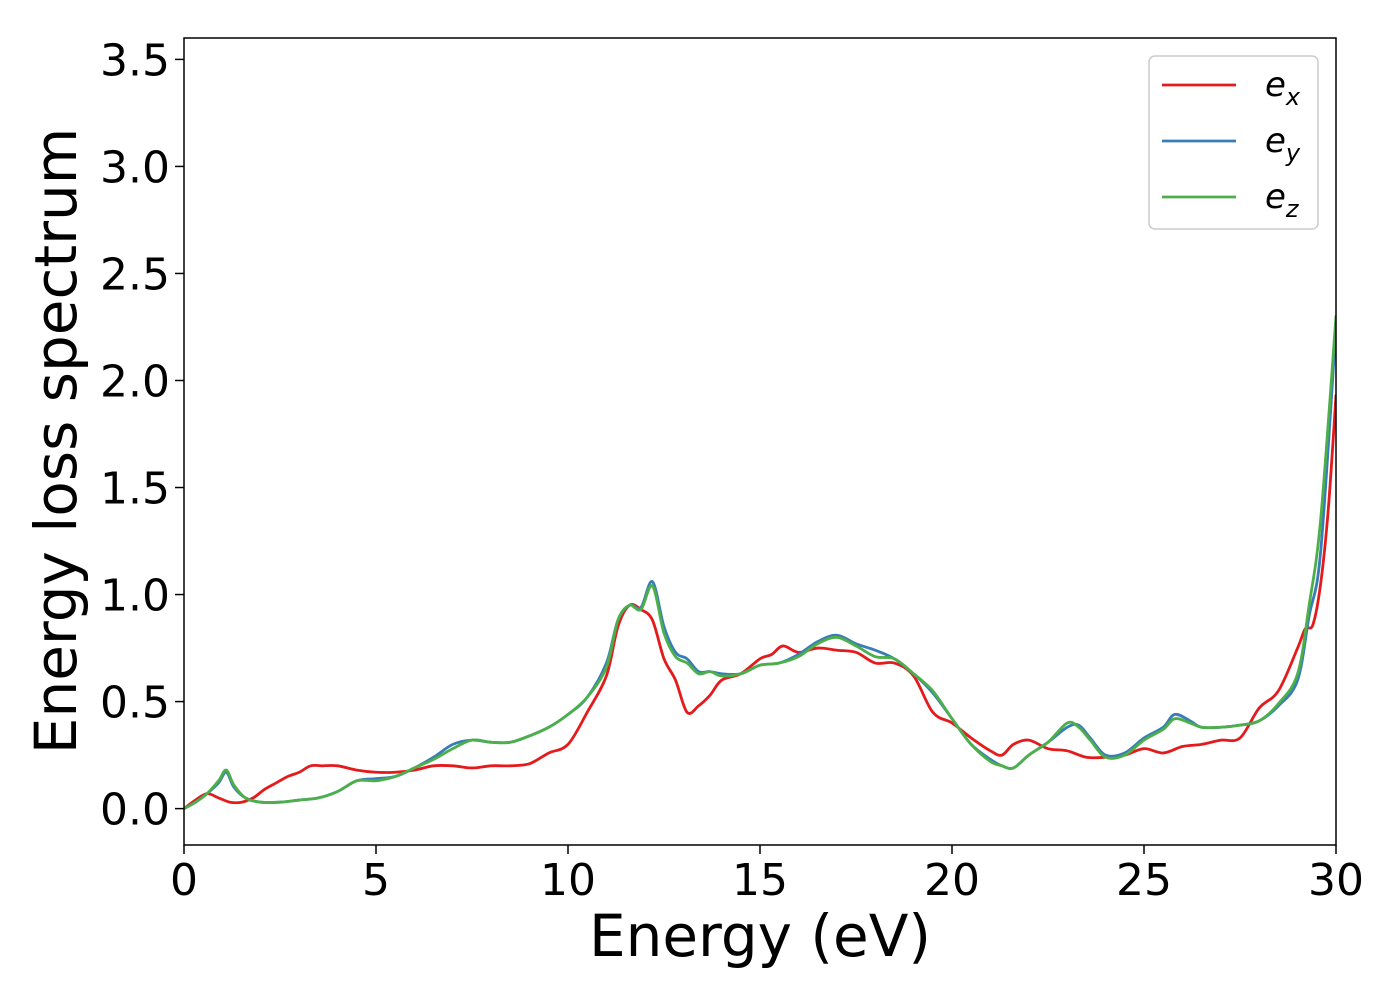  What do you see at coordinates (1144, 880) in the screenshot?
I see `x-tick-label: 25` at bounding box center [1144, 880].